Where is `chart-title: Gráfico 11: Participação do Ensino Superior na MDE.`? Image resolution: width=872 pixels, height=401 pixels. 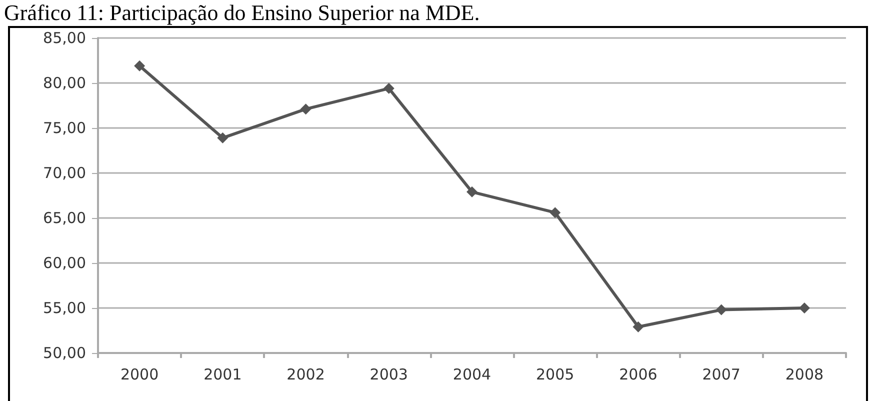
chart-title: Gráfico 11: Participação do Ensino Superior na MDE. is located at coordinates (242, 13).